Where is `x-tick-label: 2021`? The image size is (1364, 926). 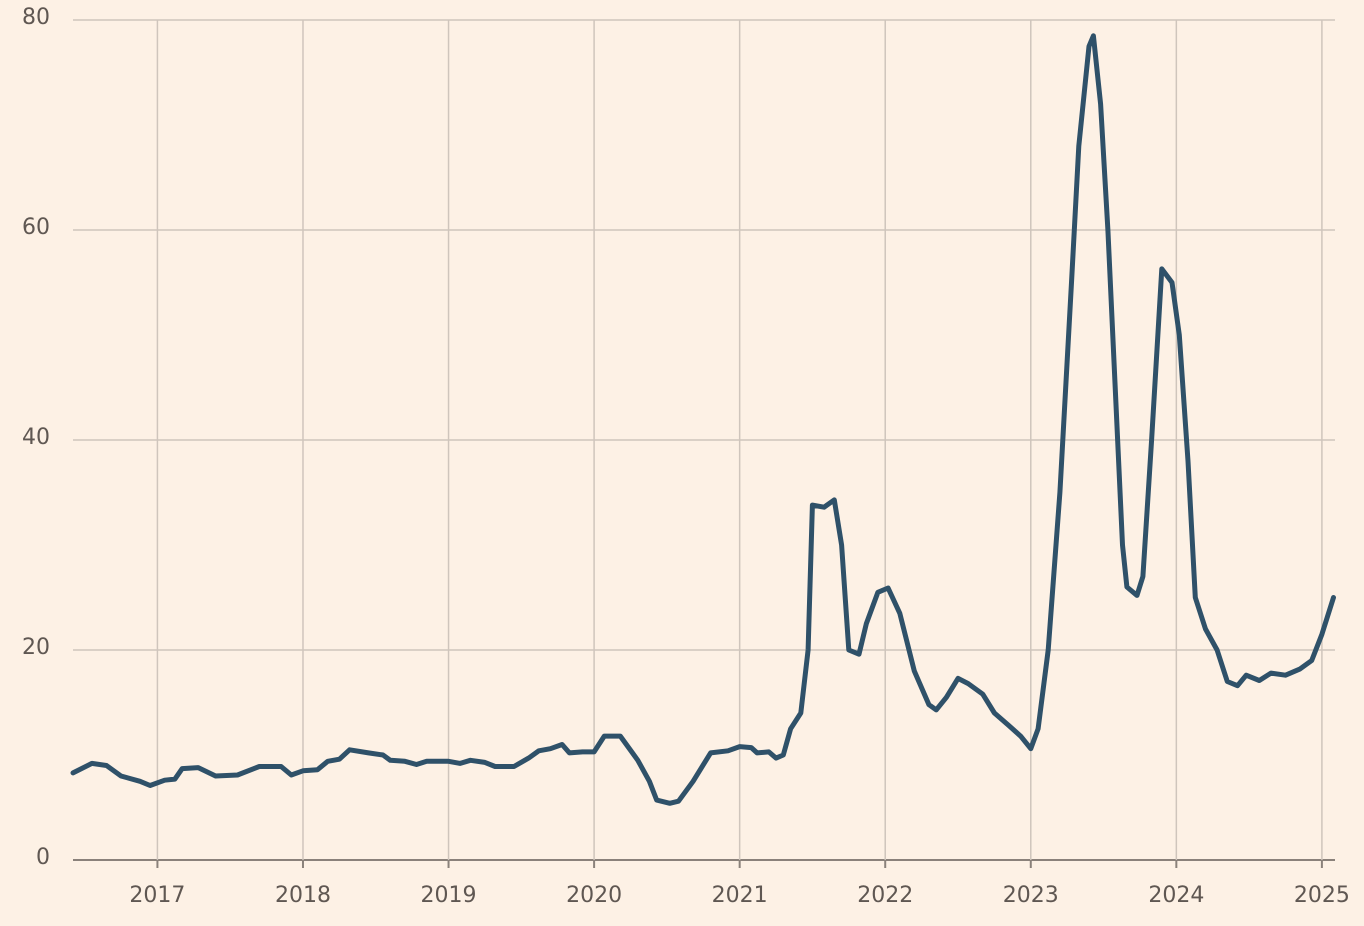 x-tick-label: 2021 is located at coordinates (740, 895).